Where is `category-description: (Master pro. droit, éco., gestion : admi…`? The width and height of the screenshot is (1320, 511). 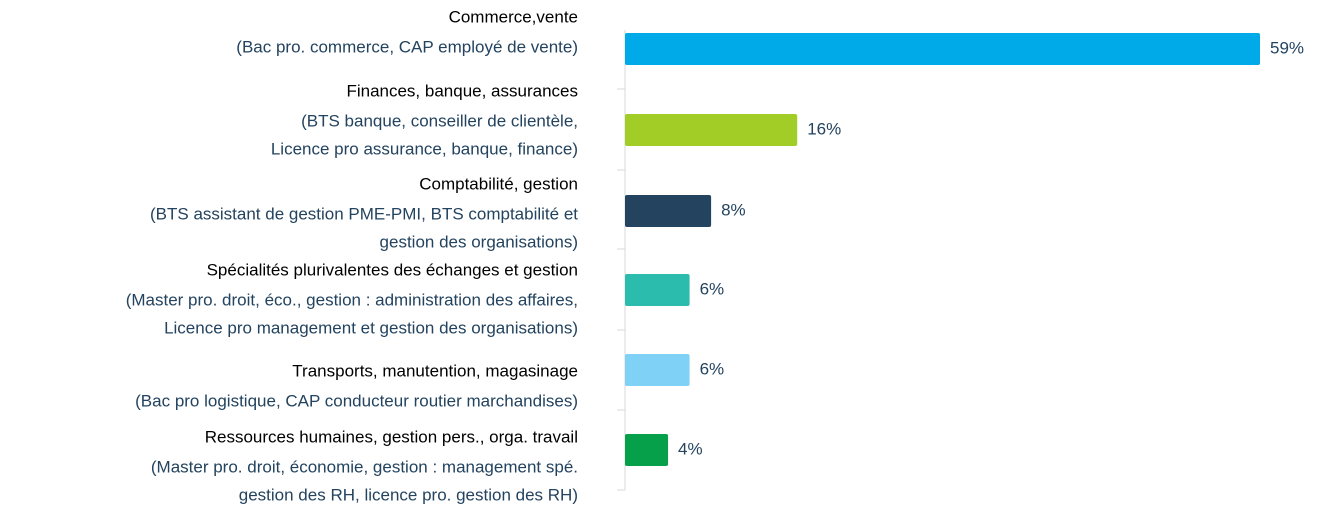
category-description: (Master pro. droit, éco., gestion : admi… is located at coordinates (352, 299).